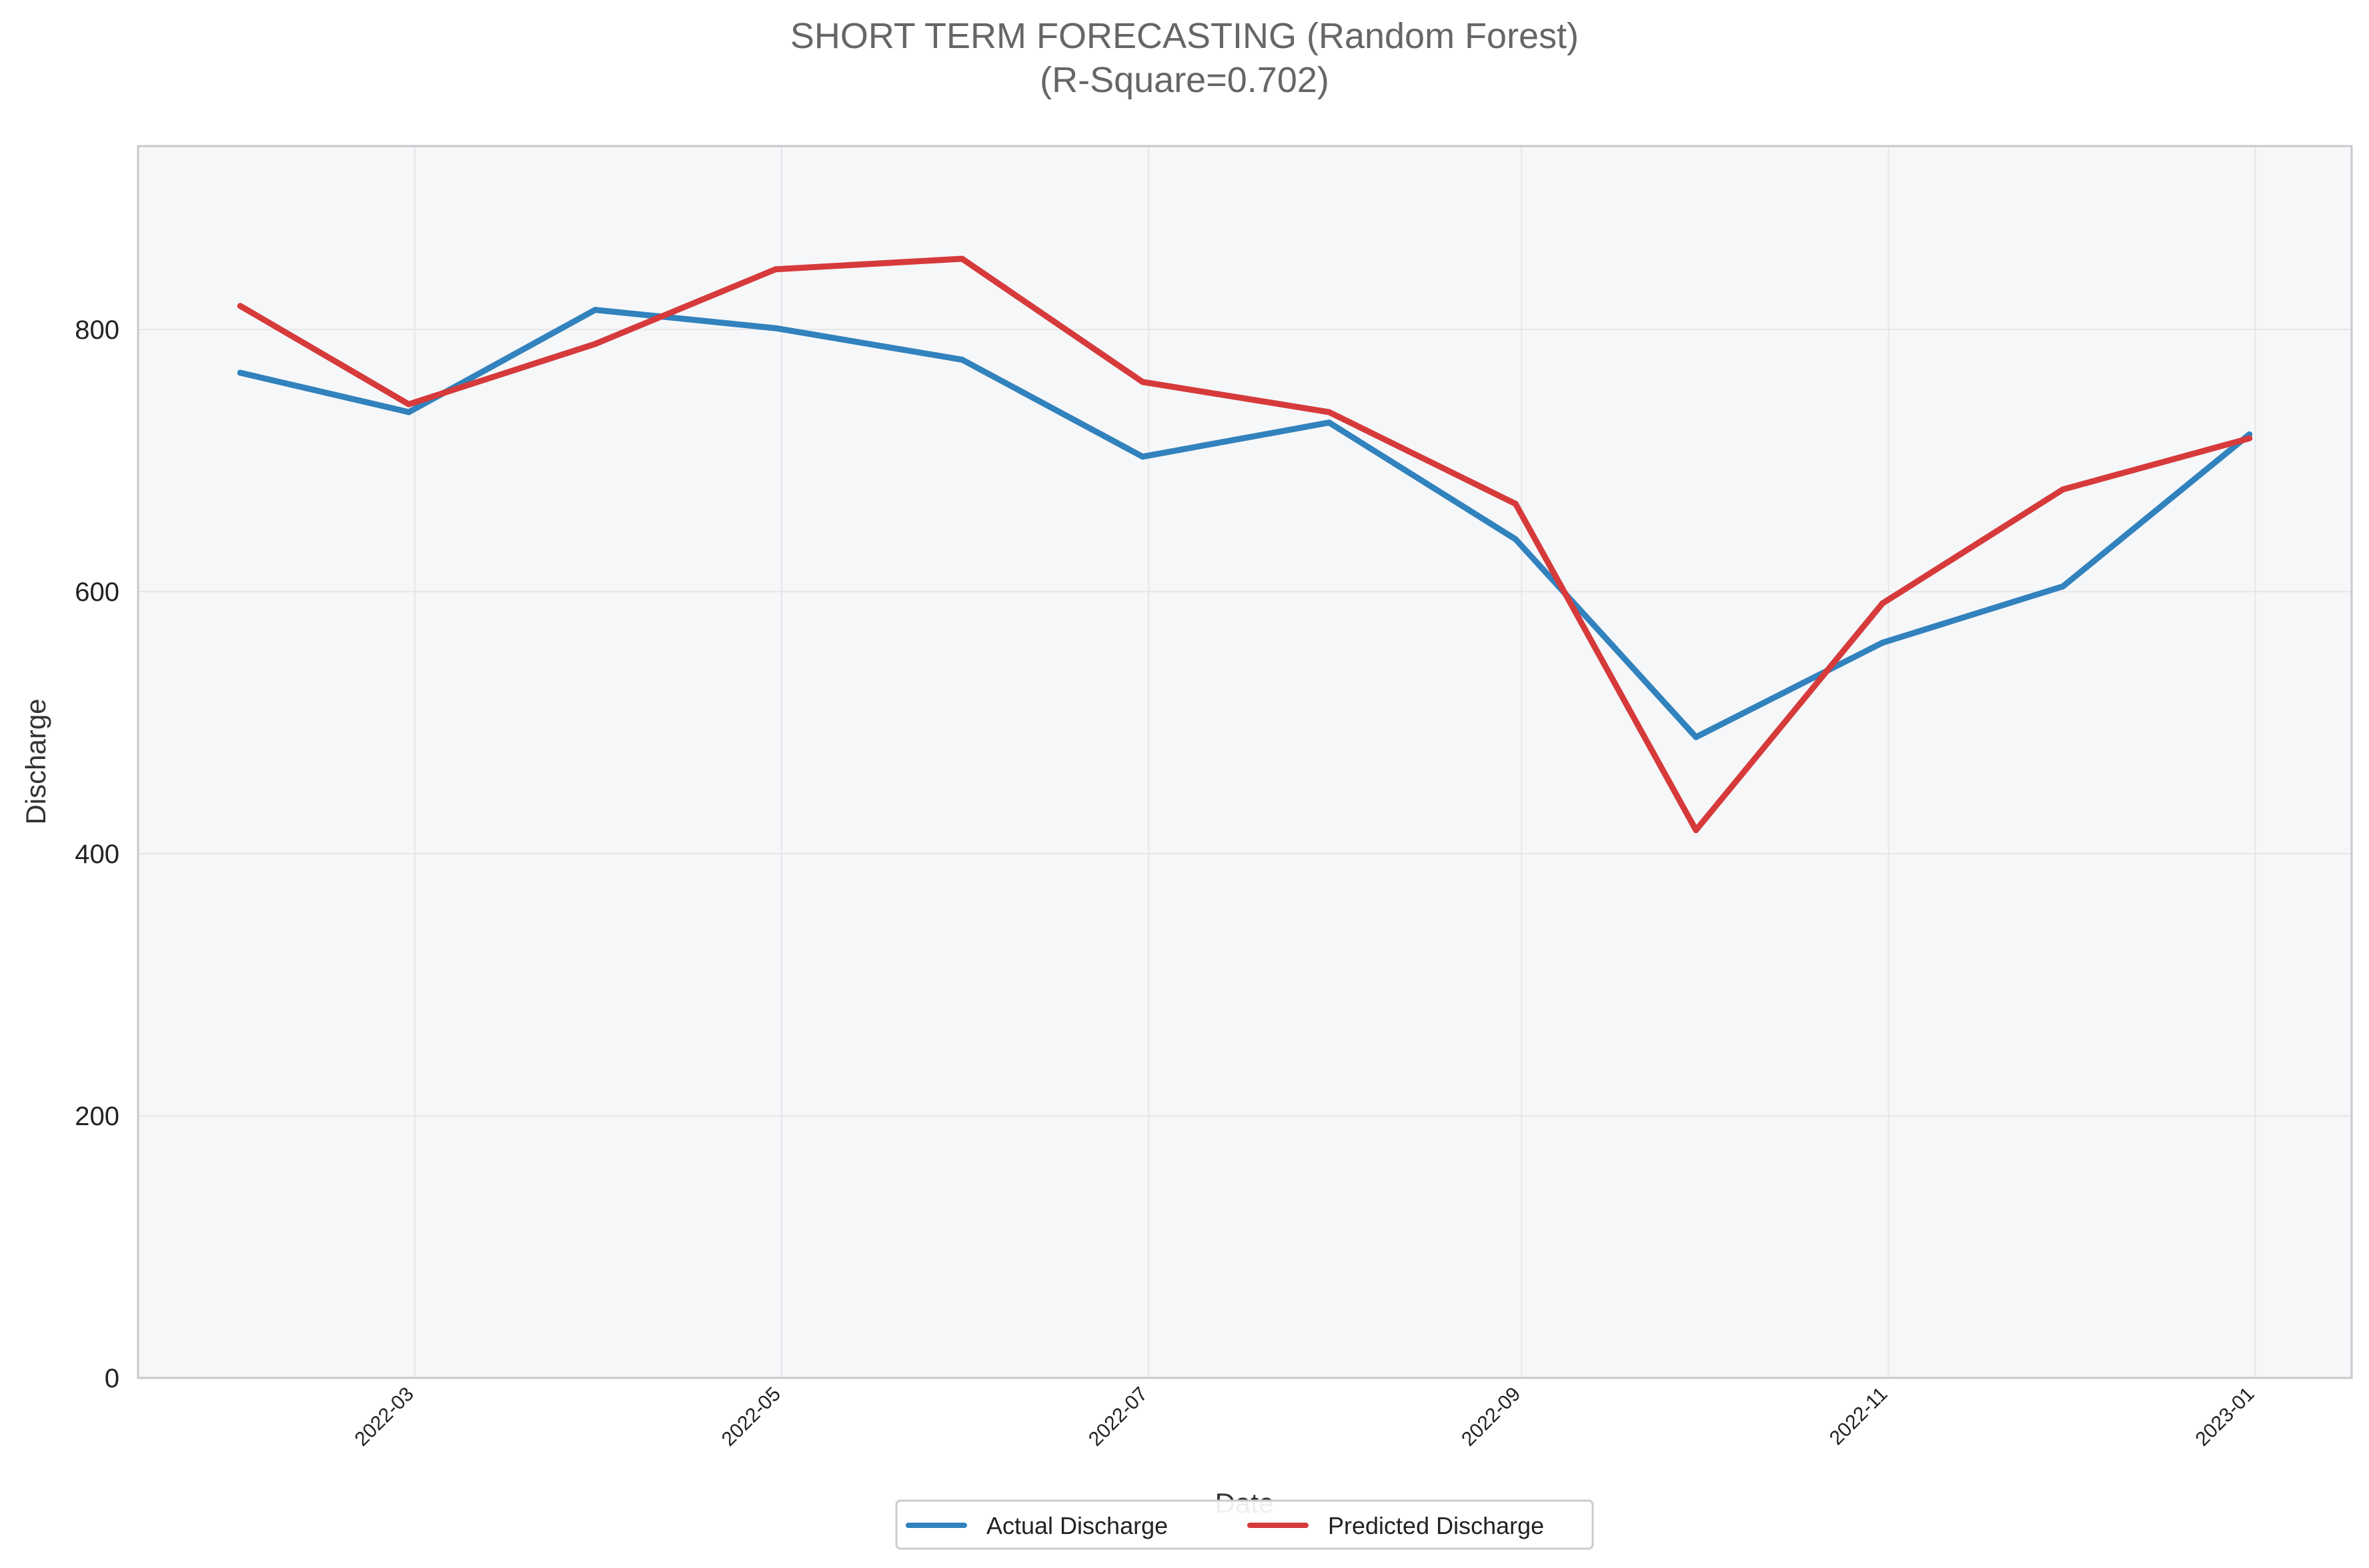 The height and width of the screenshot is (1568, 2369). I want to click on x-tick-label: 2022-03, so click(384, 1417).